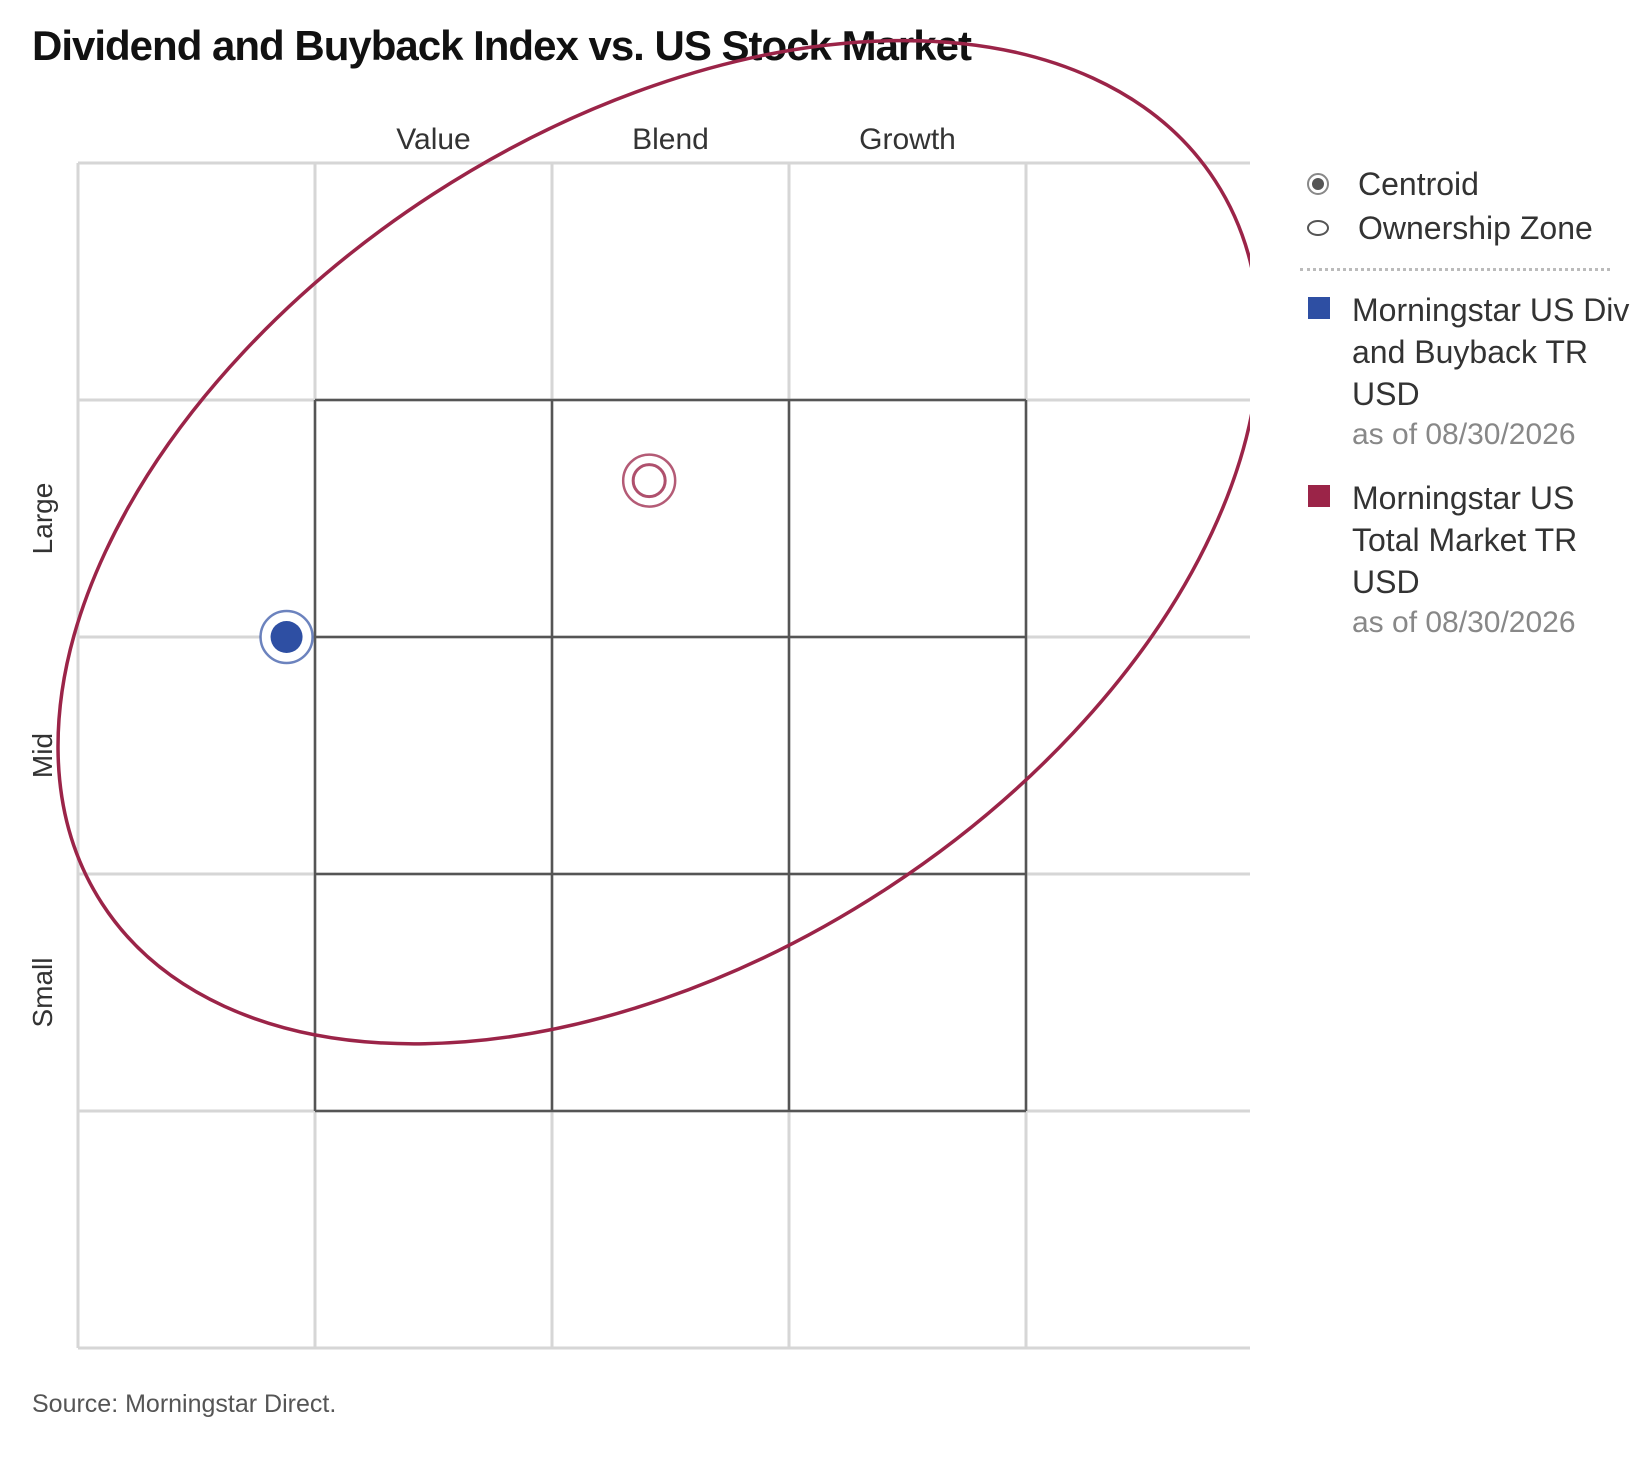 The height and width of the screenshot is (1460, 1650). Describe the element at coordinates (670, 139) in the screenshot. I see `column-label: Blend` at that location.